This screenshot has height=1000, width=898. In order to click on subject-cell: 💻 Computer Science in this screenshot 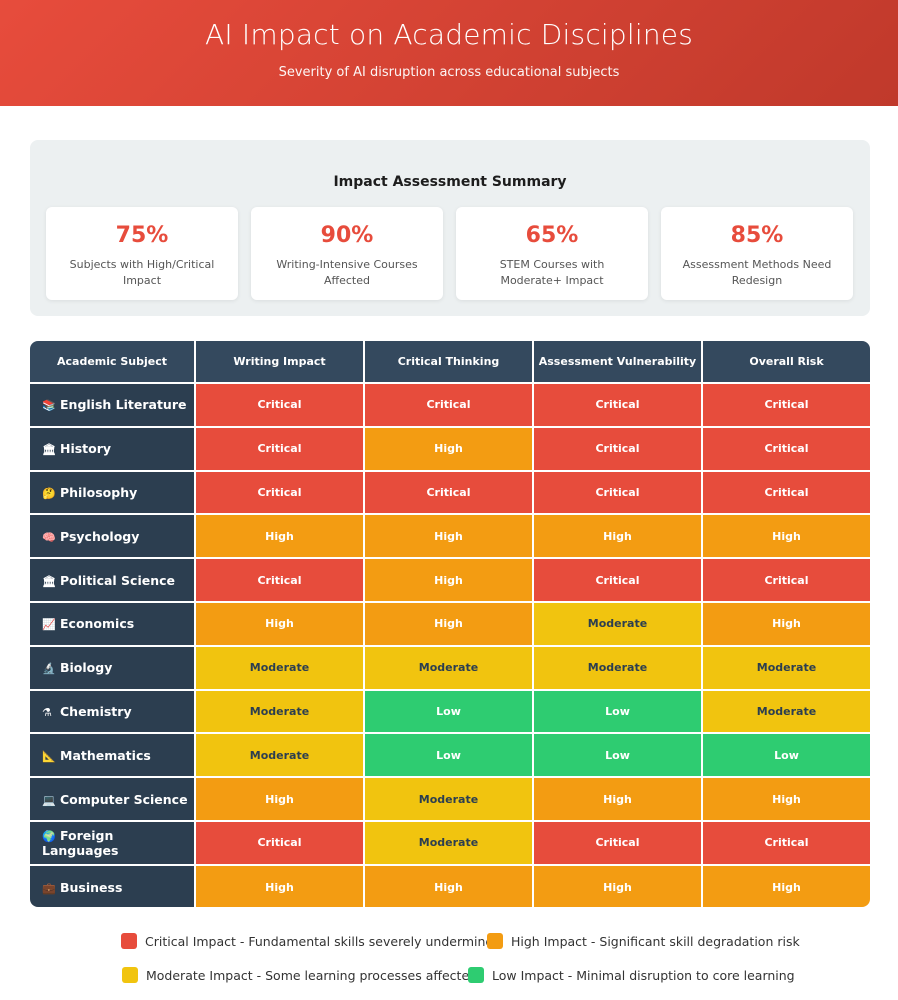, I will do `click(113, 799)`.